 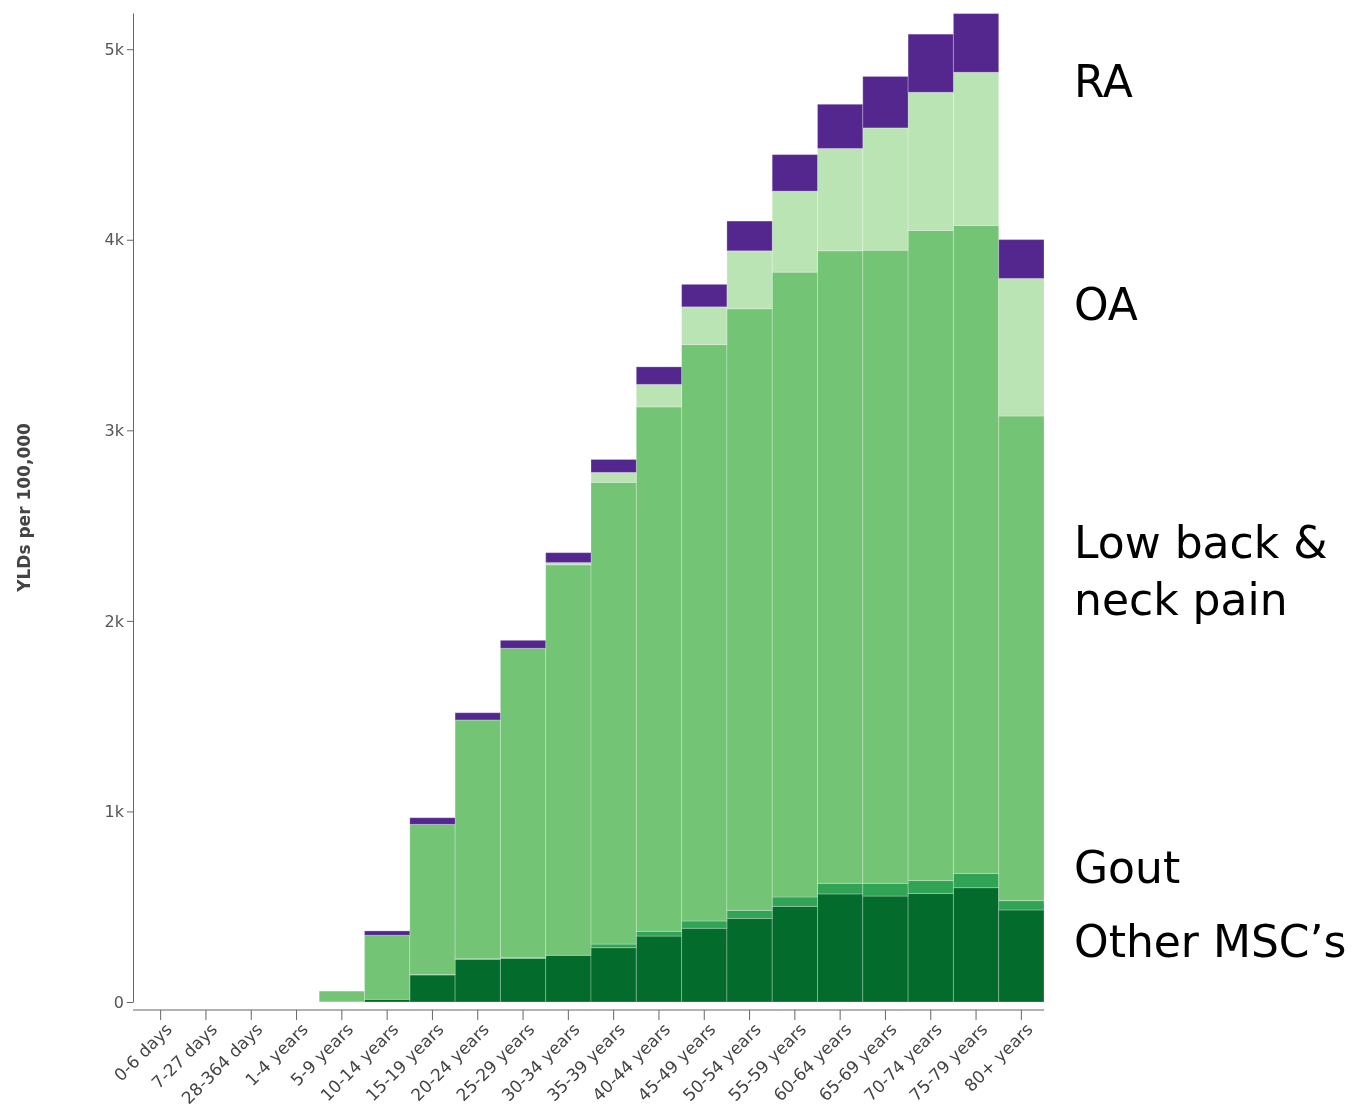 What do you see at coordinates (1210, 942) in the screenshot?
I see `series-label: Other MSC’s` at bounding box center [1210, 942].